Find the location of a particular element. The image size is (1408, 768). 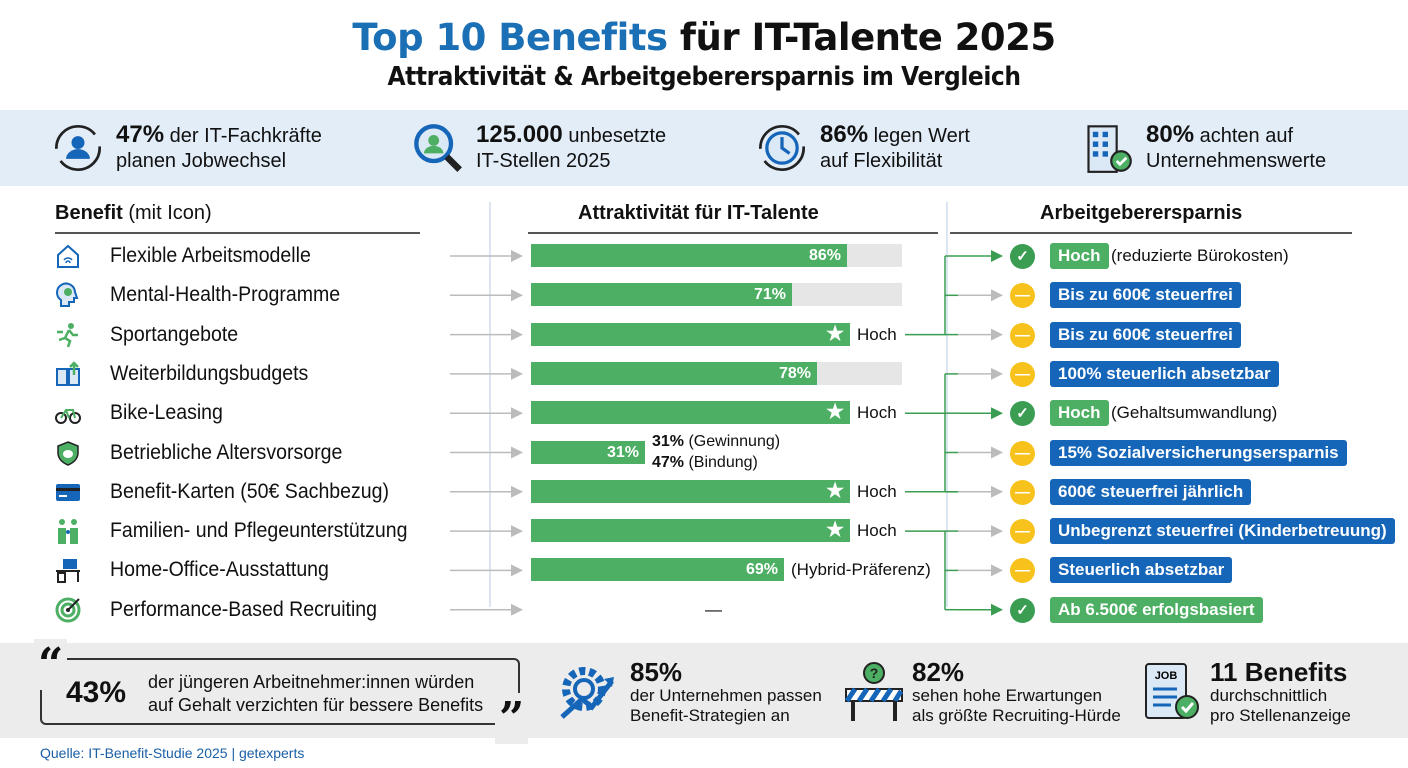

clock-cycle-icon is located at coordinates (782, 148).